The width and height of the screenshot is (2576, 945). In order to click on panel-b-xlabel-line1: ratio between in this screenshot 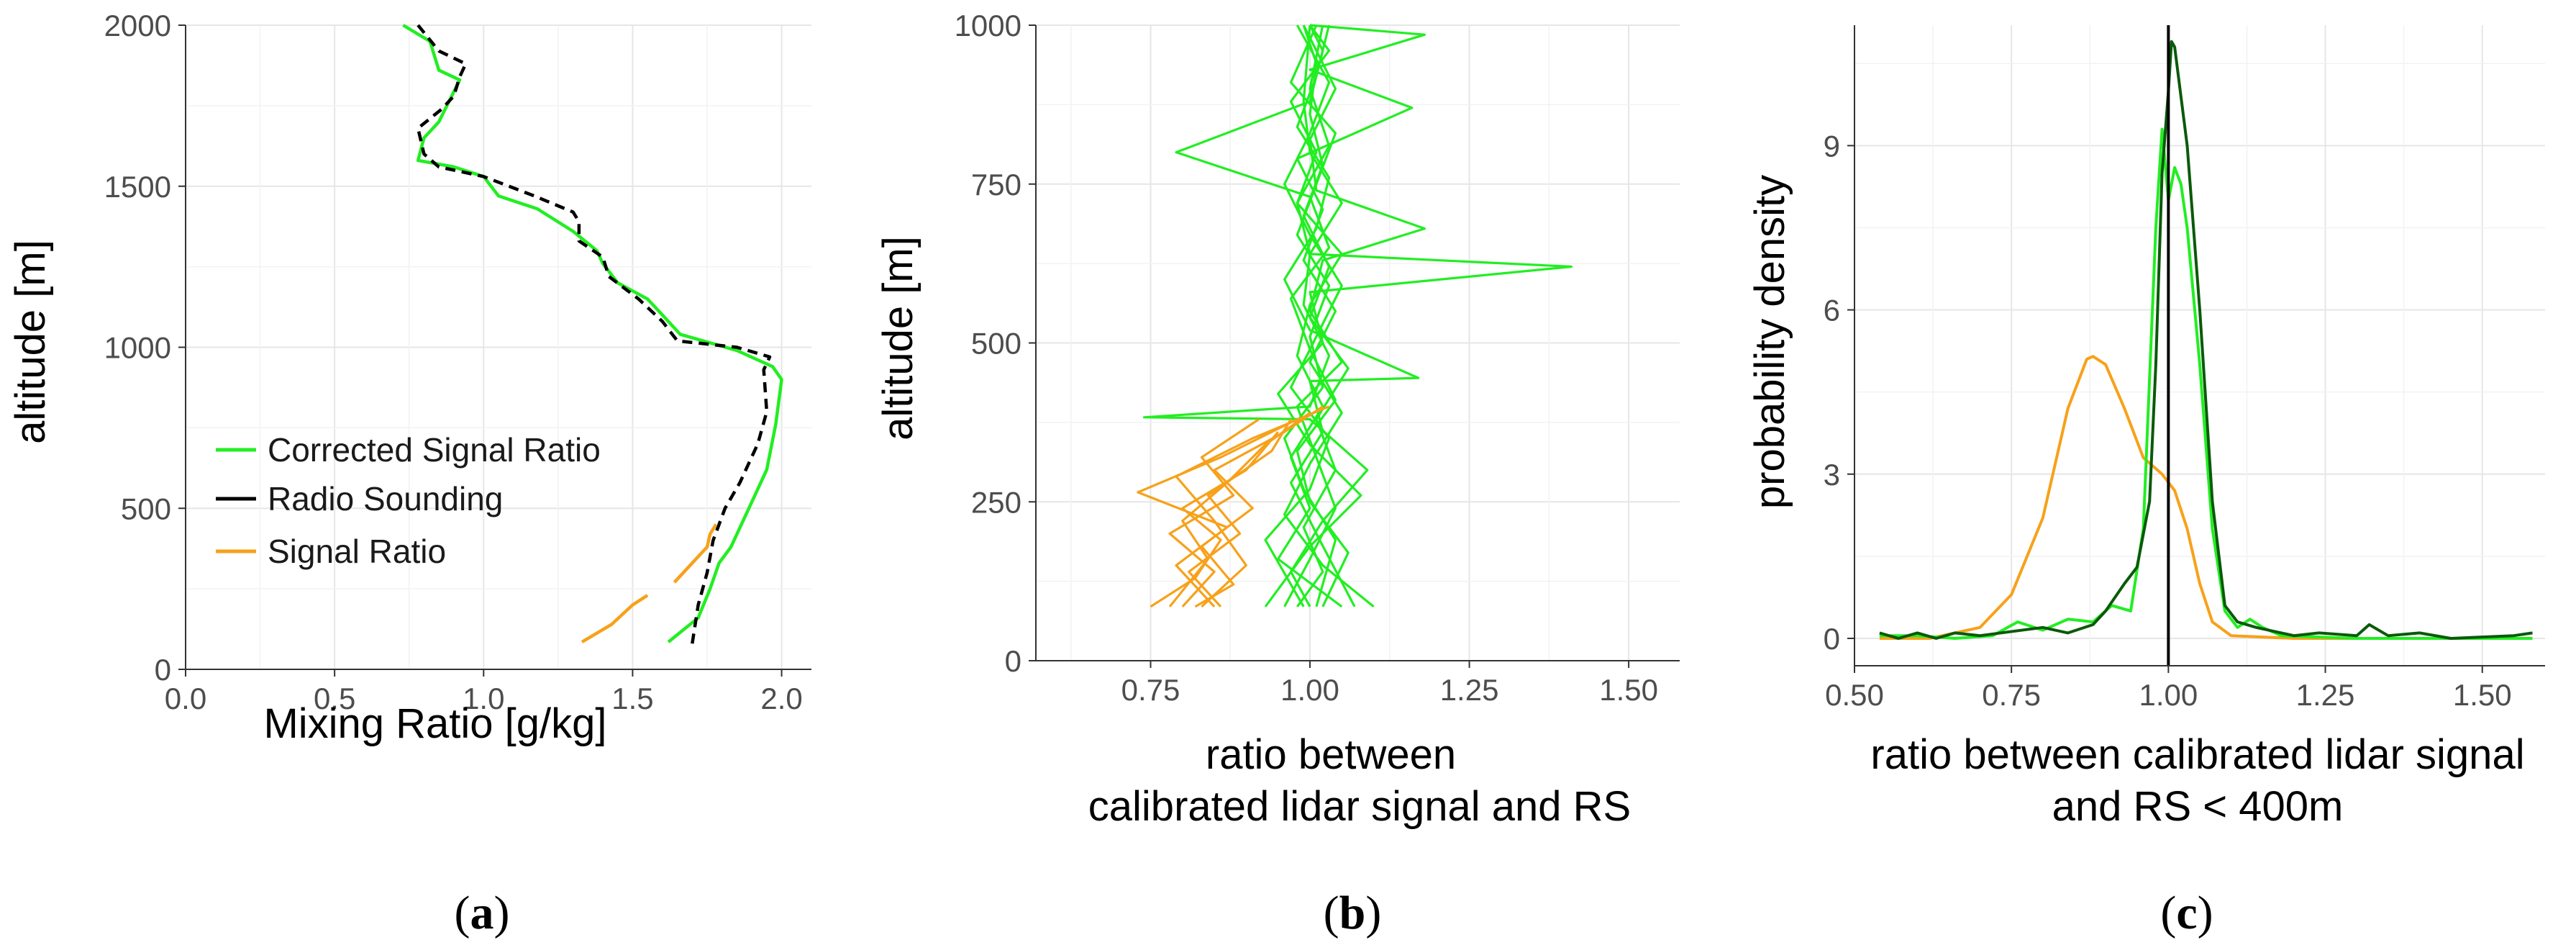, I will do `click(1331, 754)`.